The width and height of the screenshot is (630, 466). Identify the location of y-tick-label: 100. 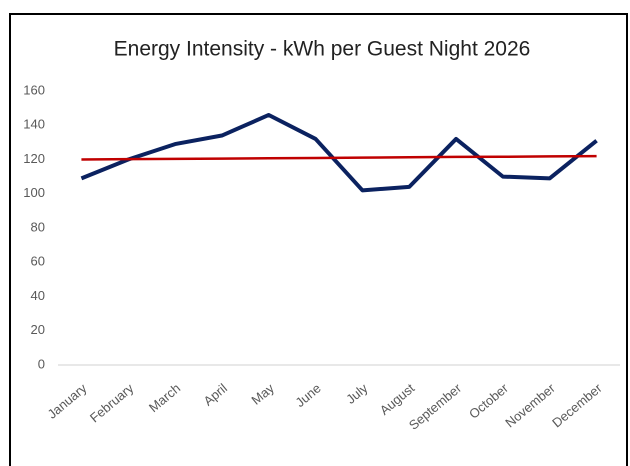
(34, 192).